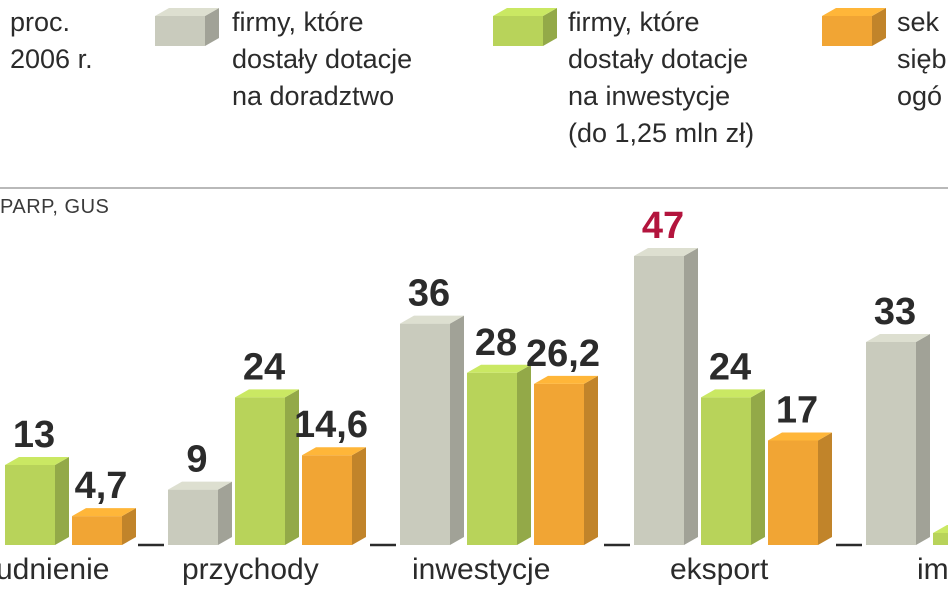 The height and width of the screenshot is (593, 948). Describe the element at coordinates (260, 471) in the screenshot. I see `bar-1-1-front` at that location.